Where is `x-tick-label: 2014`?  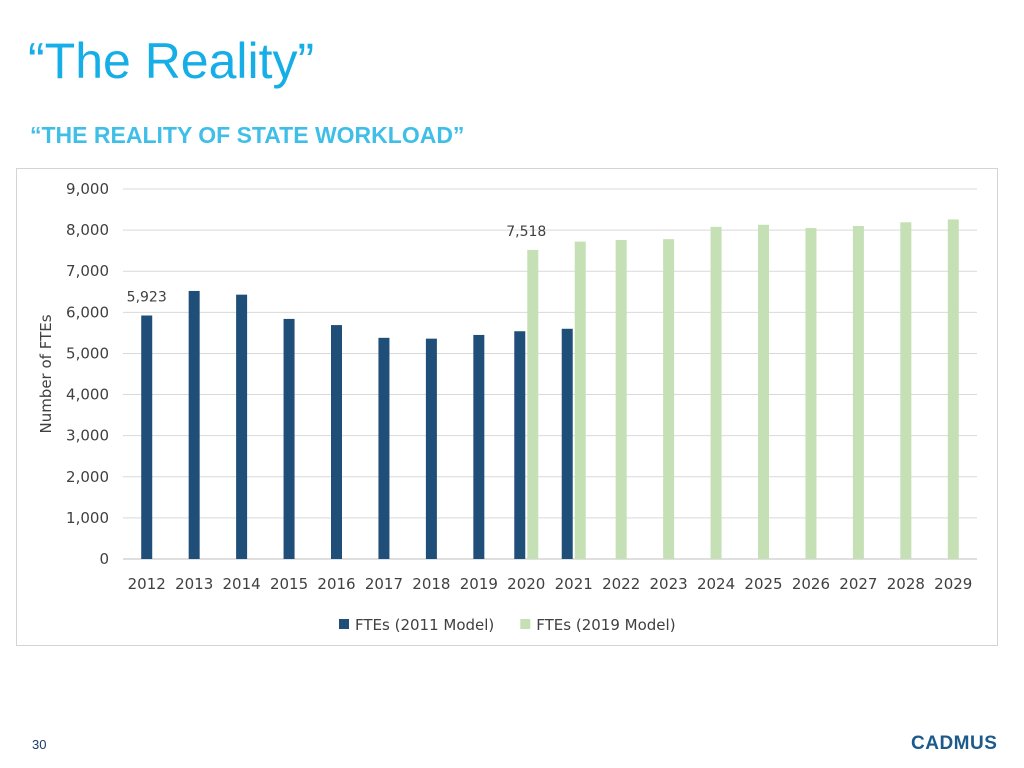
x-tick-label: 2014 is located at coordinates (242, 584).